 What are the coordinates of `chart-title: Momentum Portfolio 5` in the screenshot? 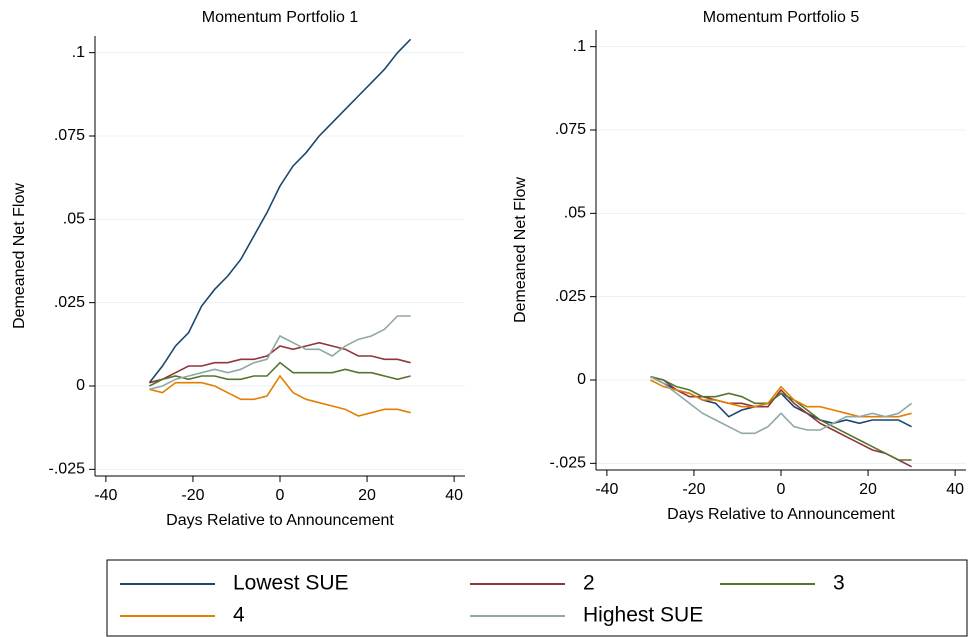 It's located at (781, 17).